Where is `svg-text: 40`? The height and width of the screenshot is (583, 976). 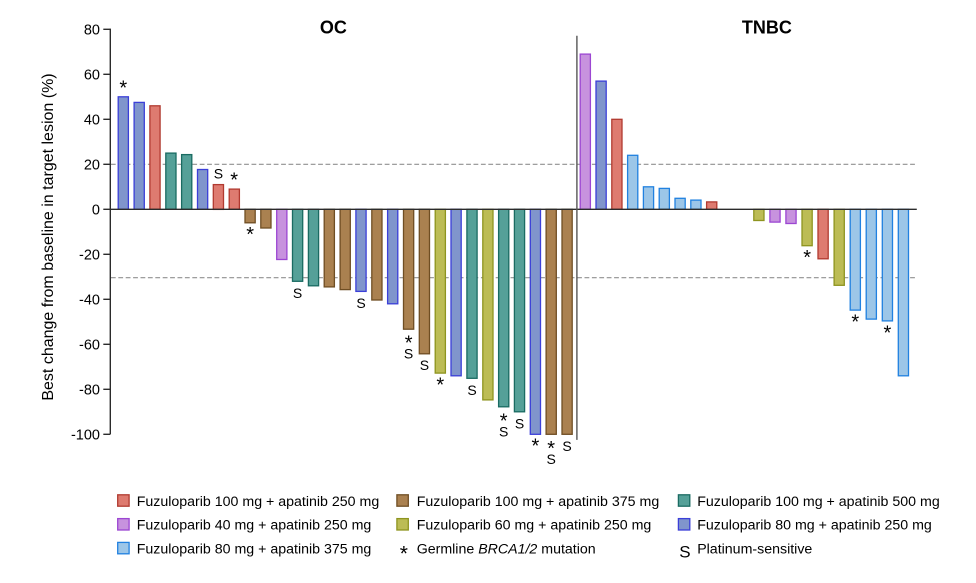
svg-text: 40 is located at coordinates (92, 121).